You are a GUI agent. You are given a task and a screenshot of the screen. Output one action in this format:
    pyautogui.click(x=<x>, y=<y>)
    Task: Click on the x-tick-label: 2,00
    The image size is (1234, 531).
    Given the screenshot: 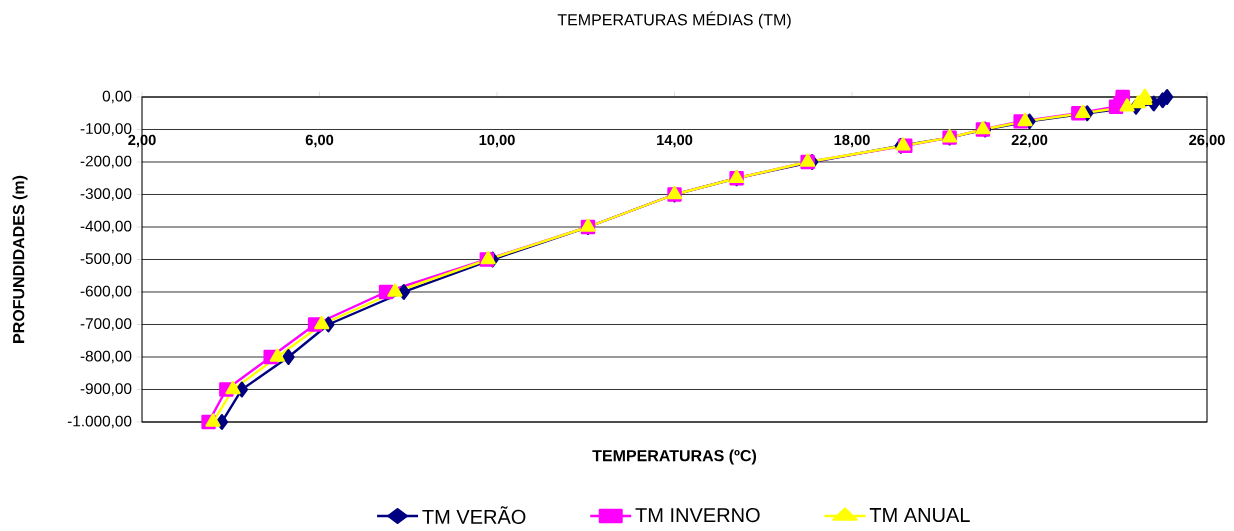 What is the action you would take?
    pyautogui.click(x=142, y=141)
    